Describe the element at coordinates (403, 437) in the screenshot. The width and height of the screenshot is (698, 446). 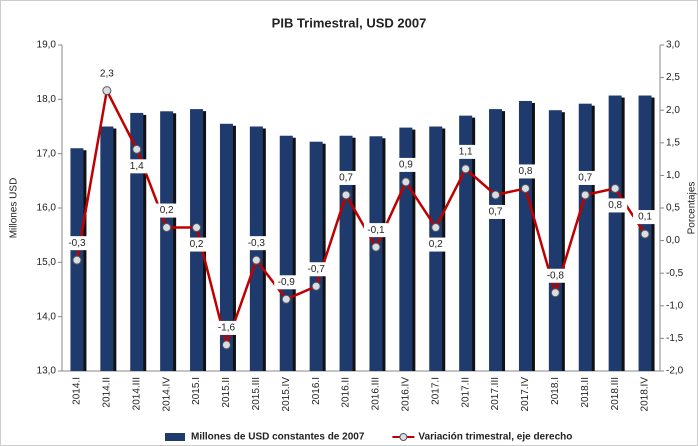
I see `legend-swatch-marker` at that location.